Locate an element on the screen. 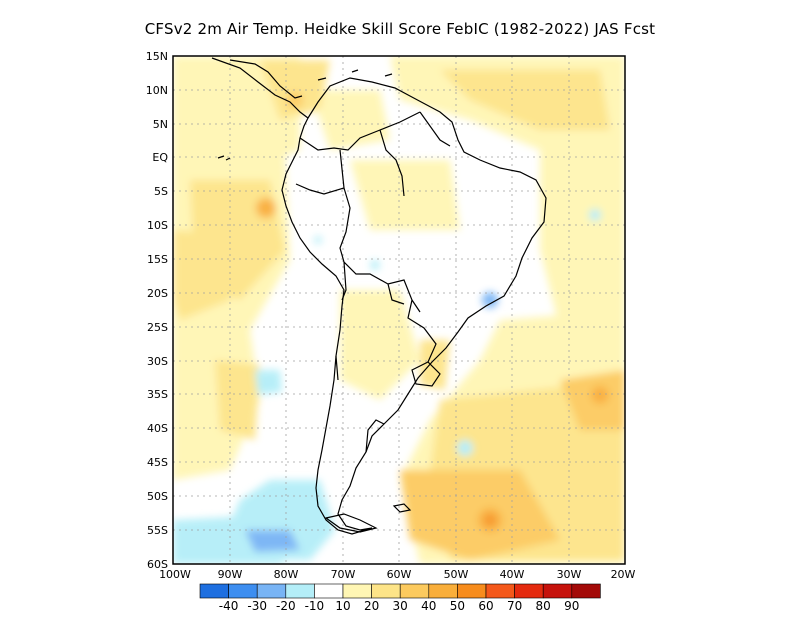 This screenshot has height=618, width=800. falklands is located at coordinates (402, 508).